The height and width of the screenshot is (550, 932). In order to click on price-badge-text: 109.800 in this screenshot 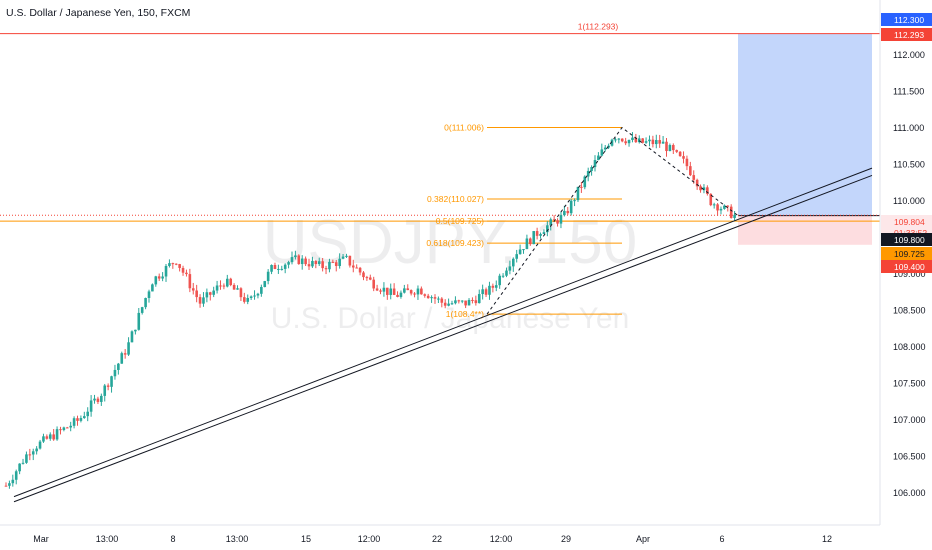, I will do `click(909, 240)`.